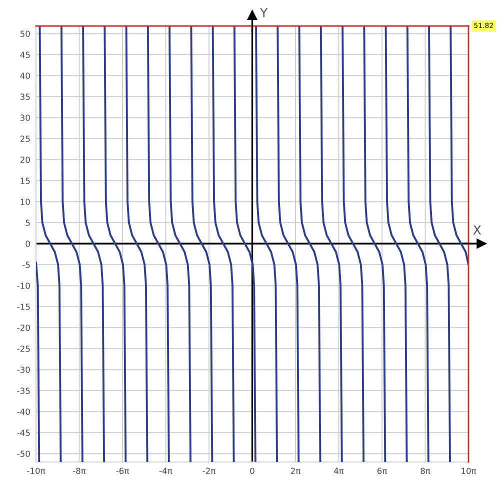 This screenshot has height=500, width=500. Describe the element at coordinates (36, 471) in the screenshot. I see `x-tick-label: -10π` at that location.